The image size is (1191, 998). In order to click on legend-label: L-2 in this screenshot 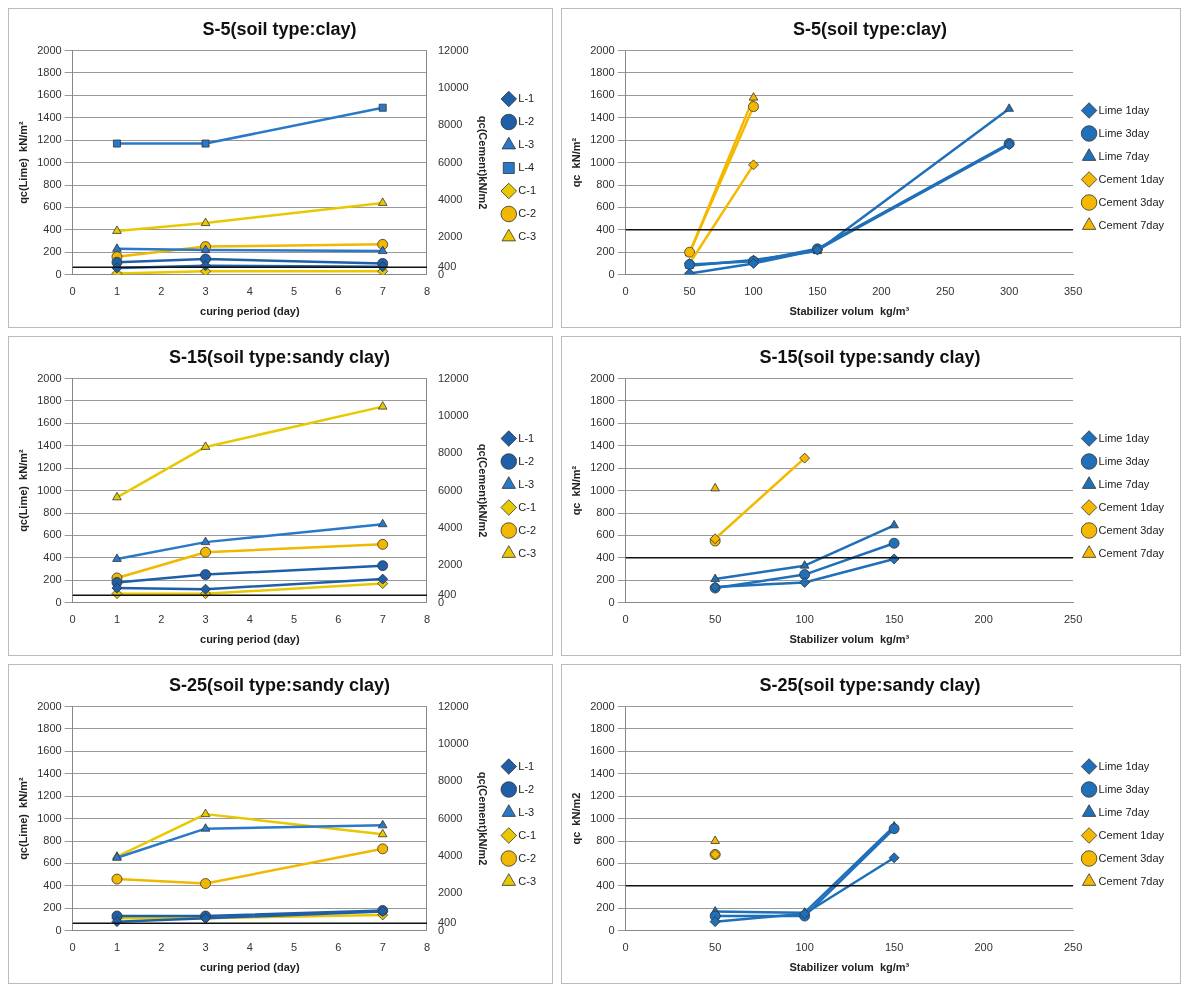, I will do `click(526, 460)`.